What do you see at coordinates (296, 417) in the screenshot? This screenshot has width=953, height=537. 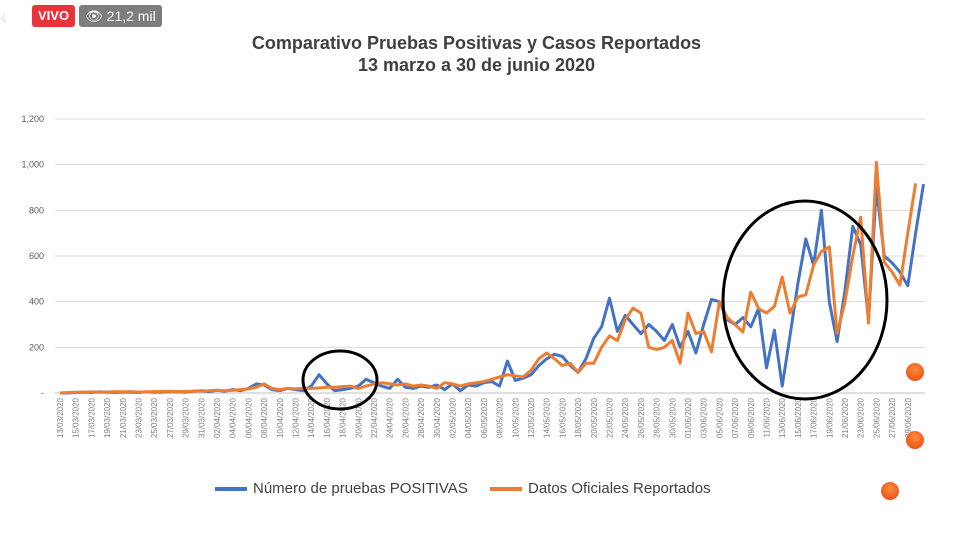 I see `x-tick-label: 12/04/2020` at bounding box center [296, 417].